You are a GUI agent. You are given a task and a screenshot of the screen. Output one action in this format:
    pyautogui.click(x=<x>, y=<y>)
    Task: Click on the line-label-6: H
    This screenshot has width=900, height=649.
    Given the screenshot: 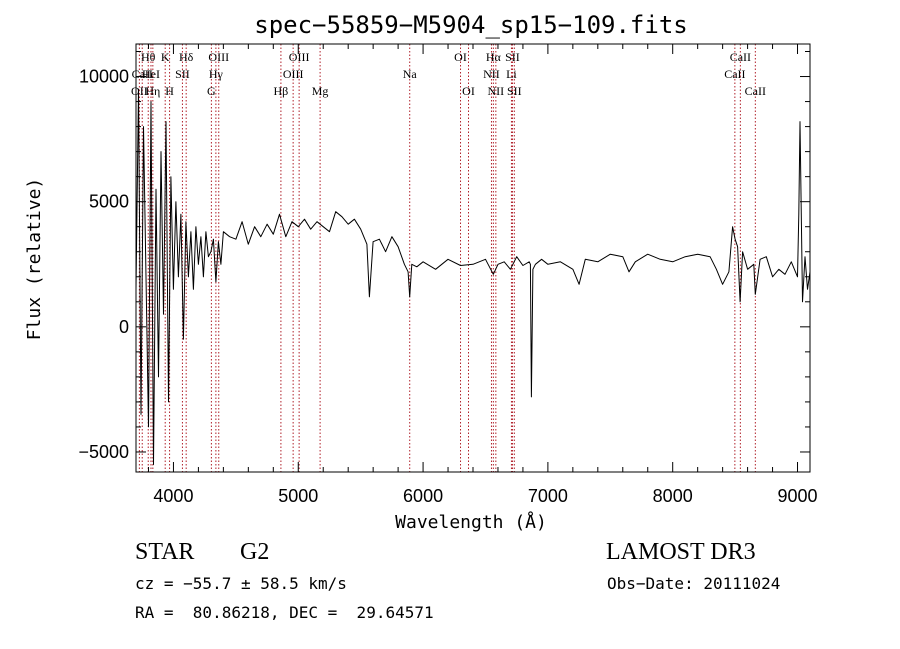 What is the action you would take?
    pyautogui.click(x=169, y=91)
    